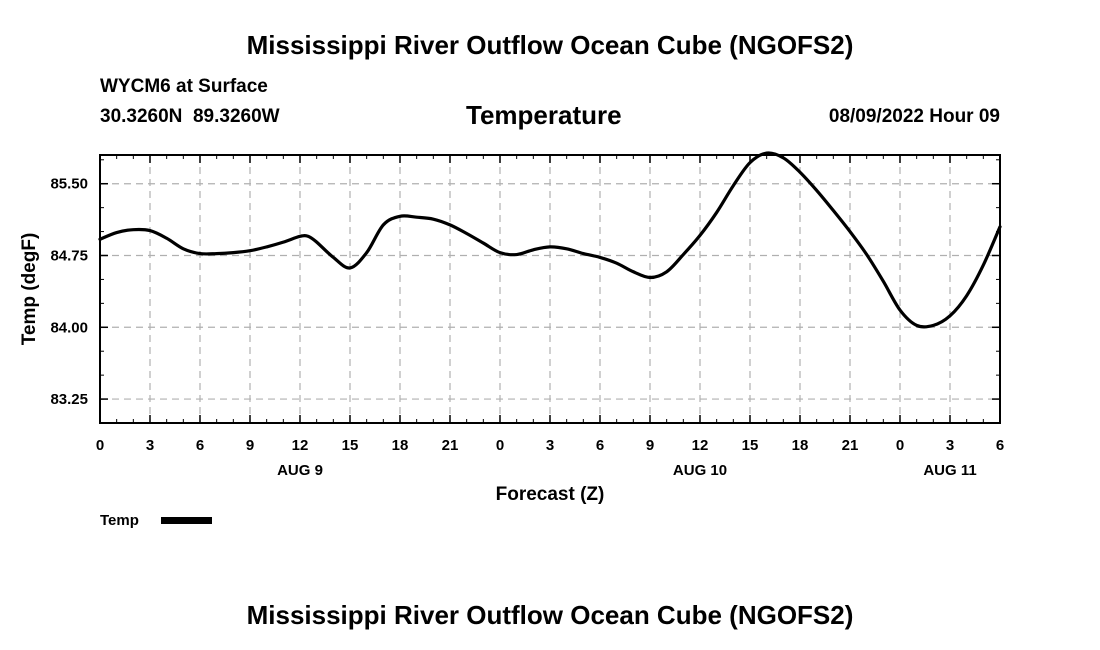  Describe the element at coordinates (69, 399) in the screenshot. I see `y-tick-label: 83.25` at that location.